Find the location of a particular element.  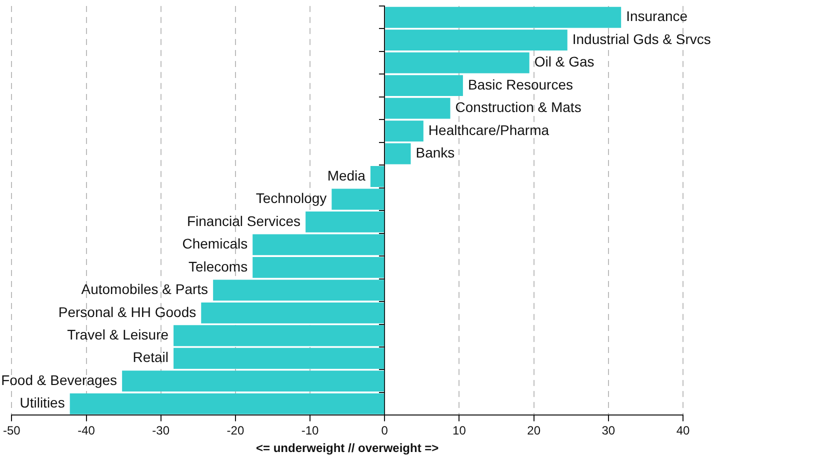

y-tick-label: Media is located at coordinates (346, 175).